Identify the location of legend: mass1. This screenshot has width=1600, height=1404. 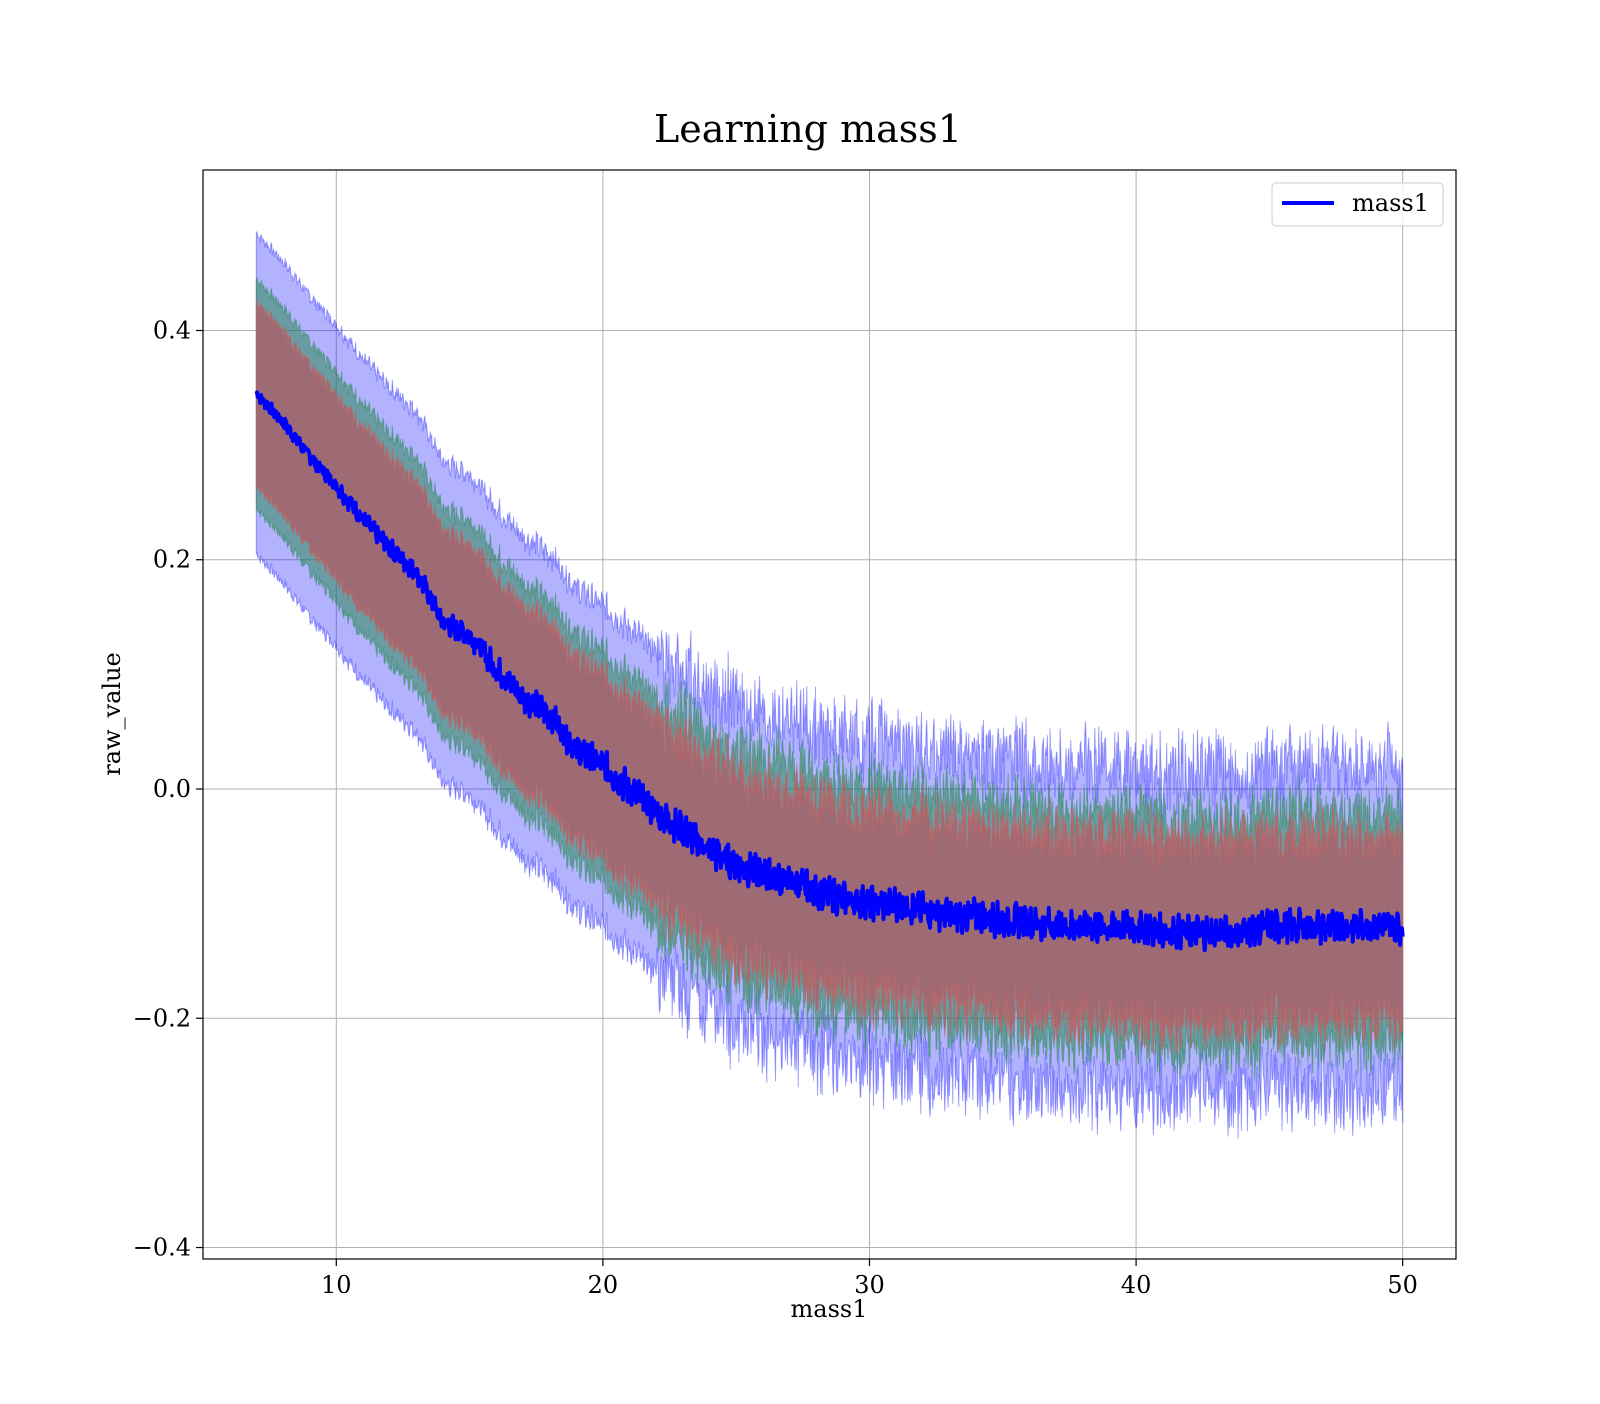
(1357, 204).